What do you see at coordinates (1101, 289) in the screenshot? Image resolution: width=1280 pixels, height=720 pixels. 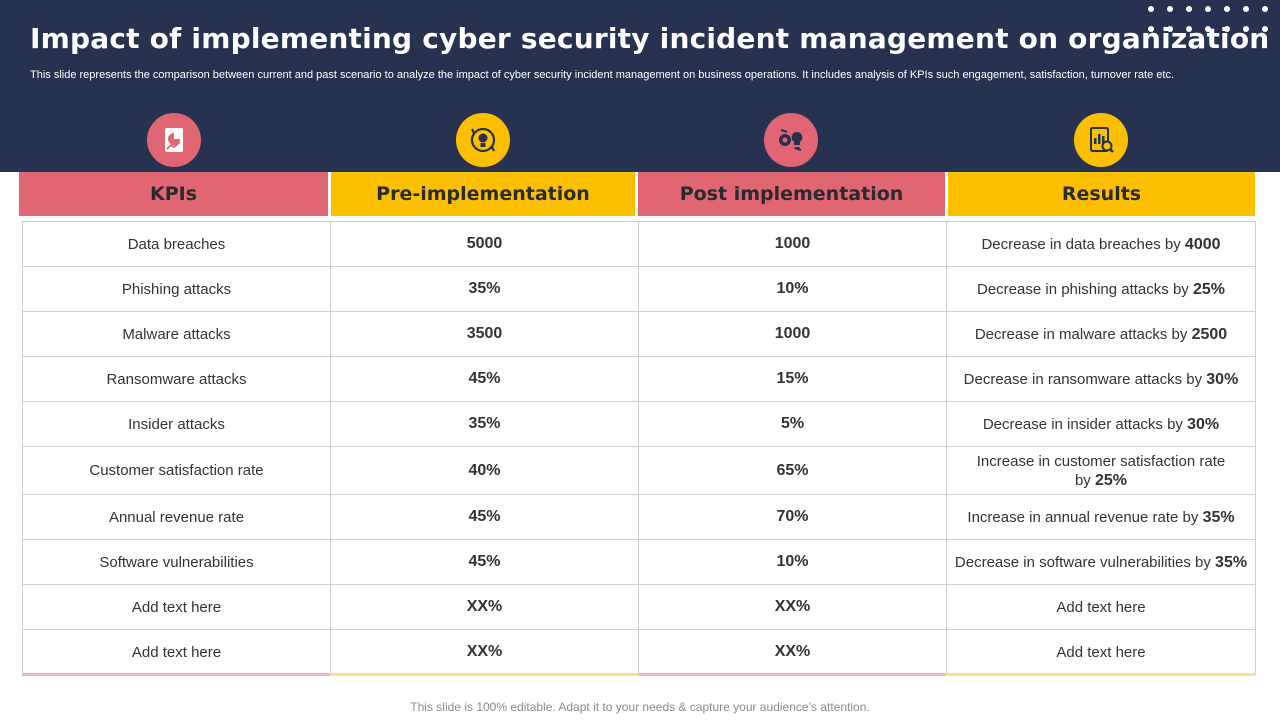 I see `result-cell: Decrease in phishing attacks by 25%` at bounding box center [1101, 289].